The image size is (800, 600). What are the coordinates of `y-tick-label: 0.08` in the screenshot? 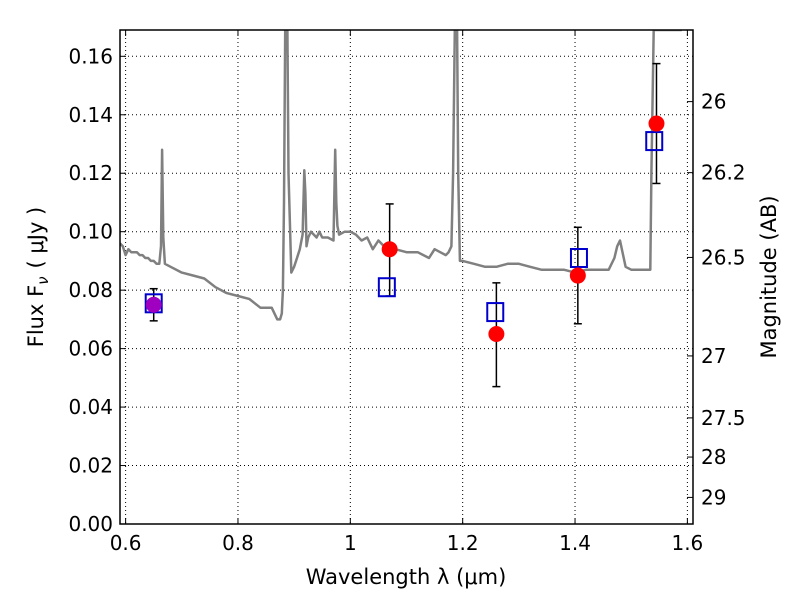 It's located at (90, 290).